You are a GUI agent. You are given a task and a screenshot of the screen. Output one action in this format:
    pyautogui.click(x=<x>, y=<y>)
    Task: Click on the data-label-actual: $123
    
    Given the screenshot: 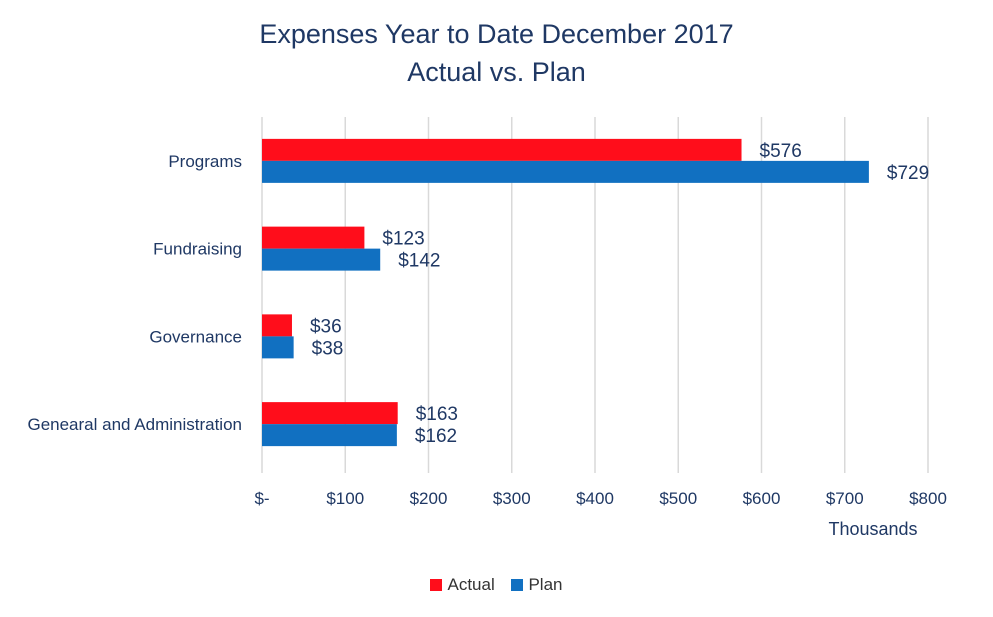 What is the action you would take?
    pyautogui.click(x=403, y=239)
    